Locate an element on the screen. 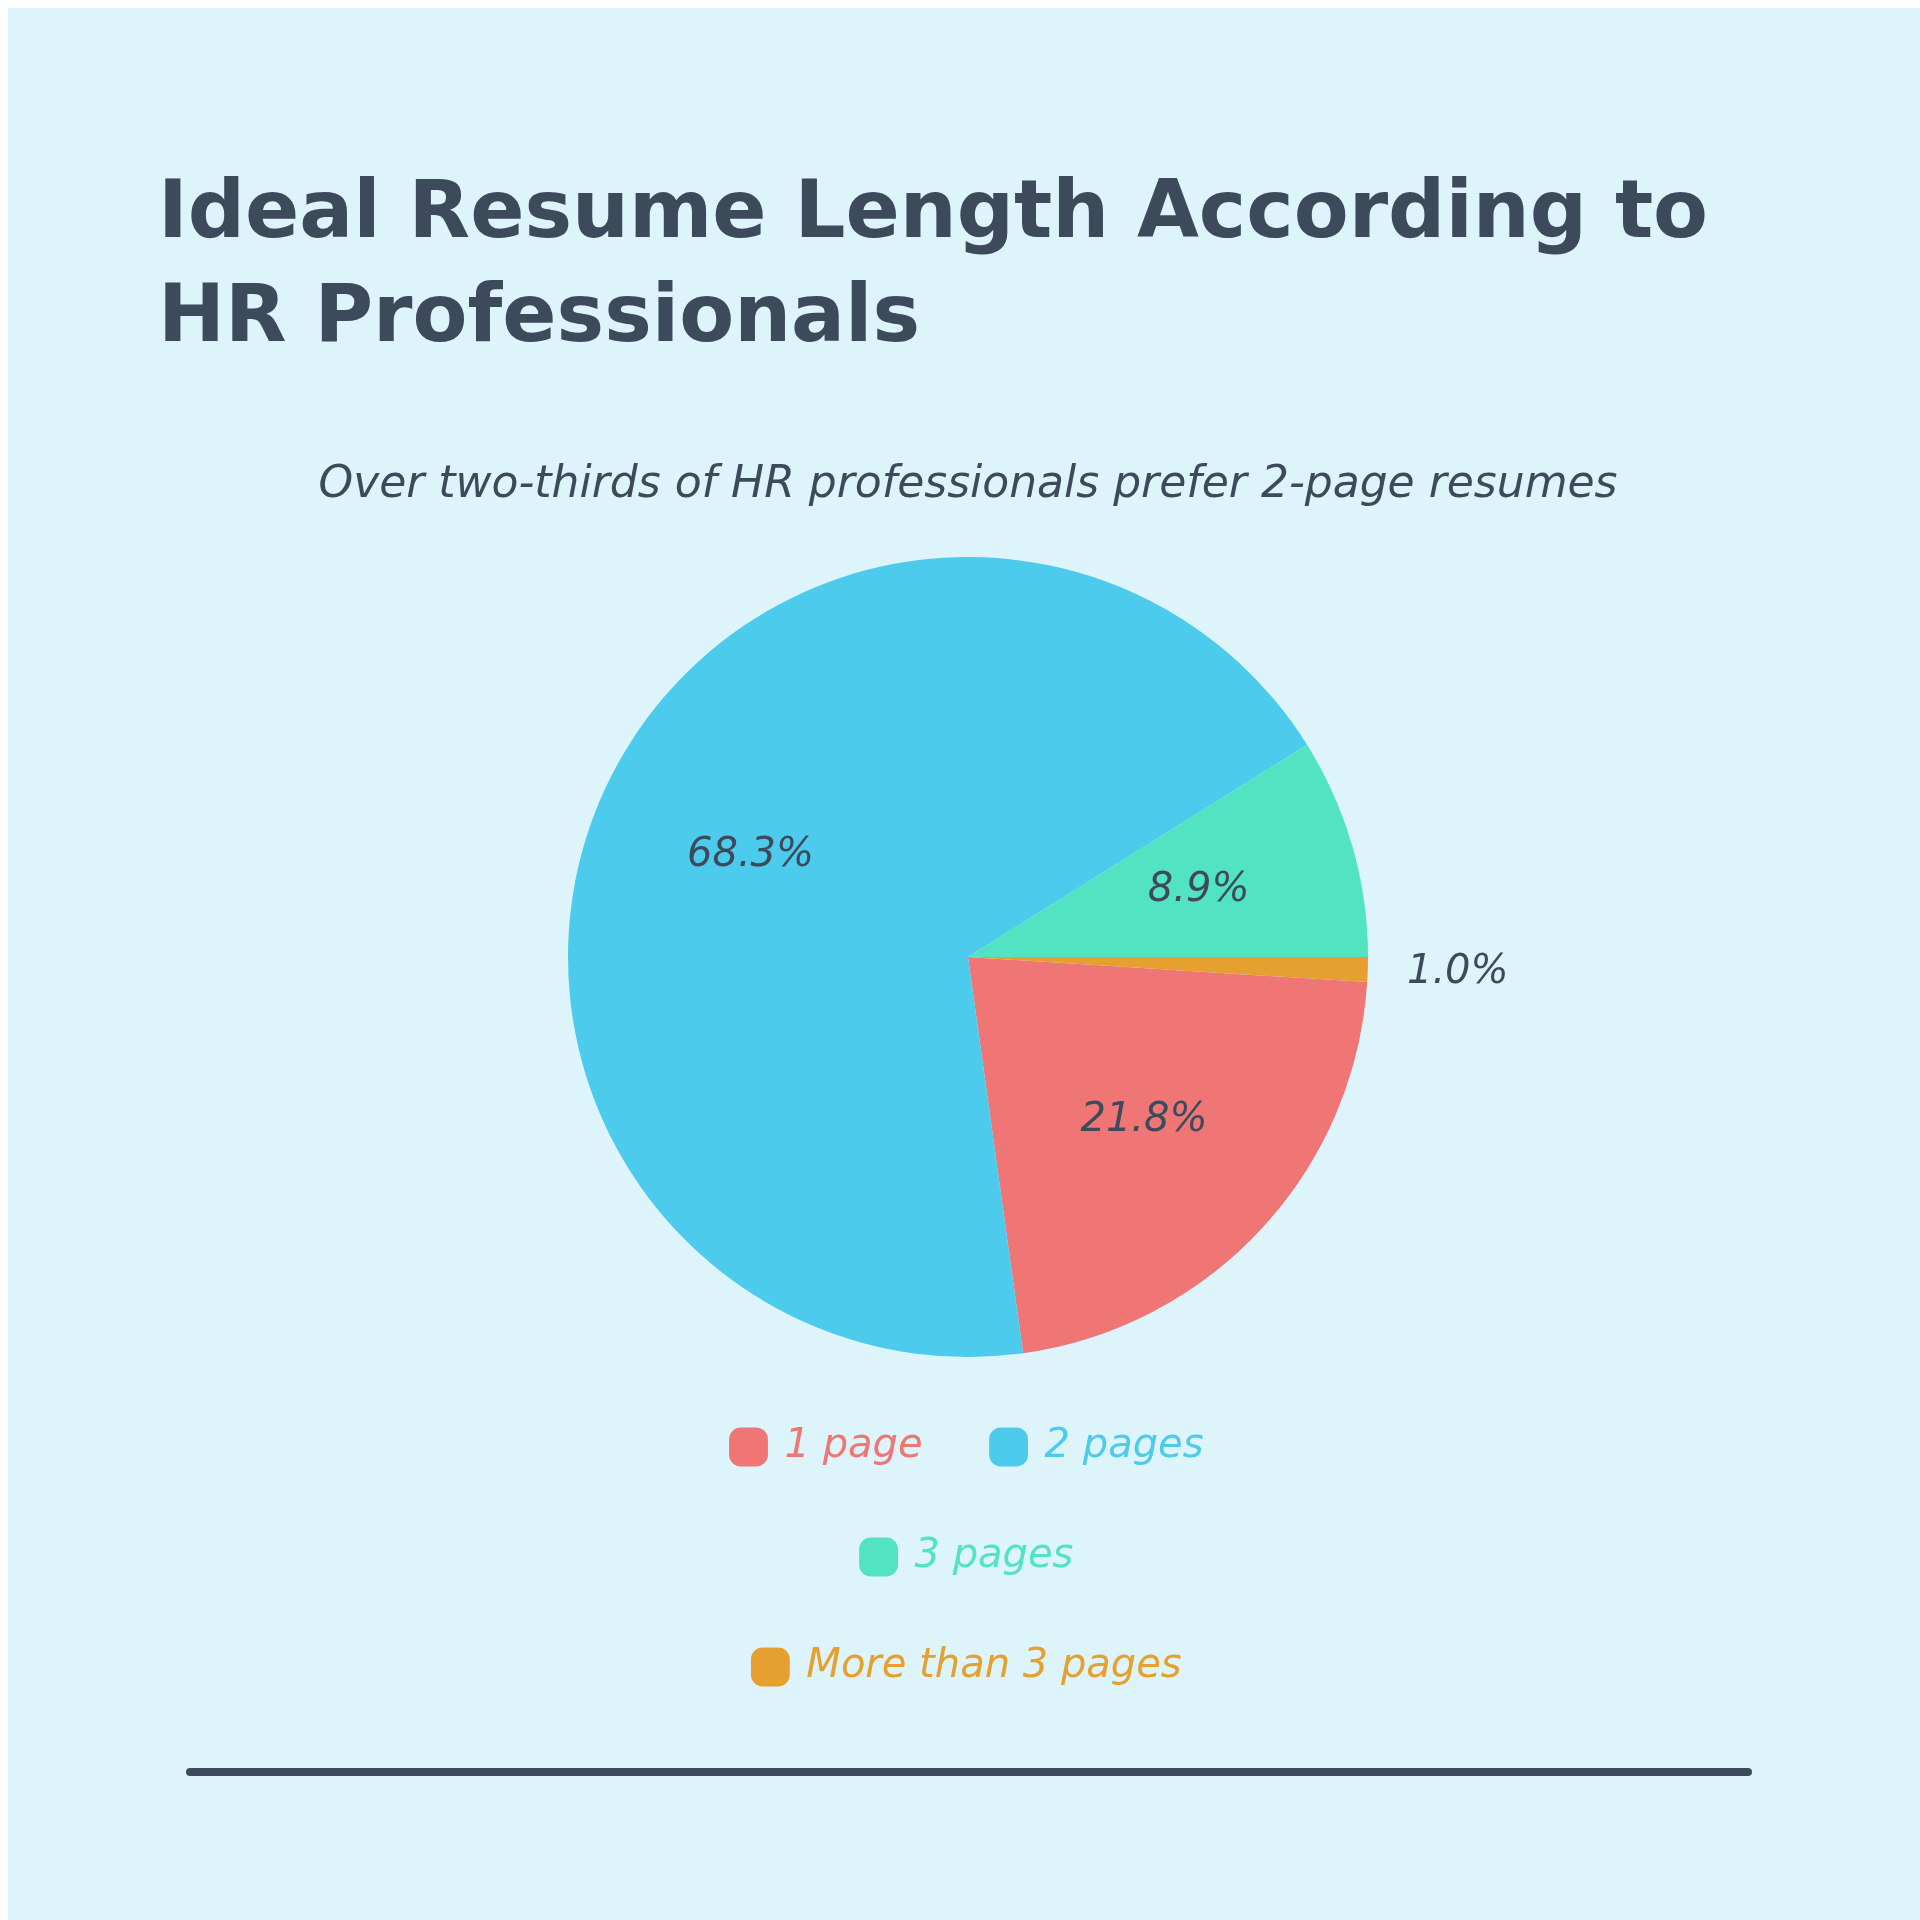 The width and height of the screenshot is (1920, 1920). legend-label: 2 pages is located at coordinates (1124, 1443).